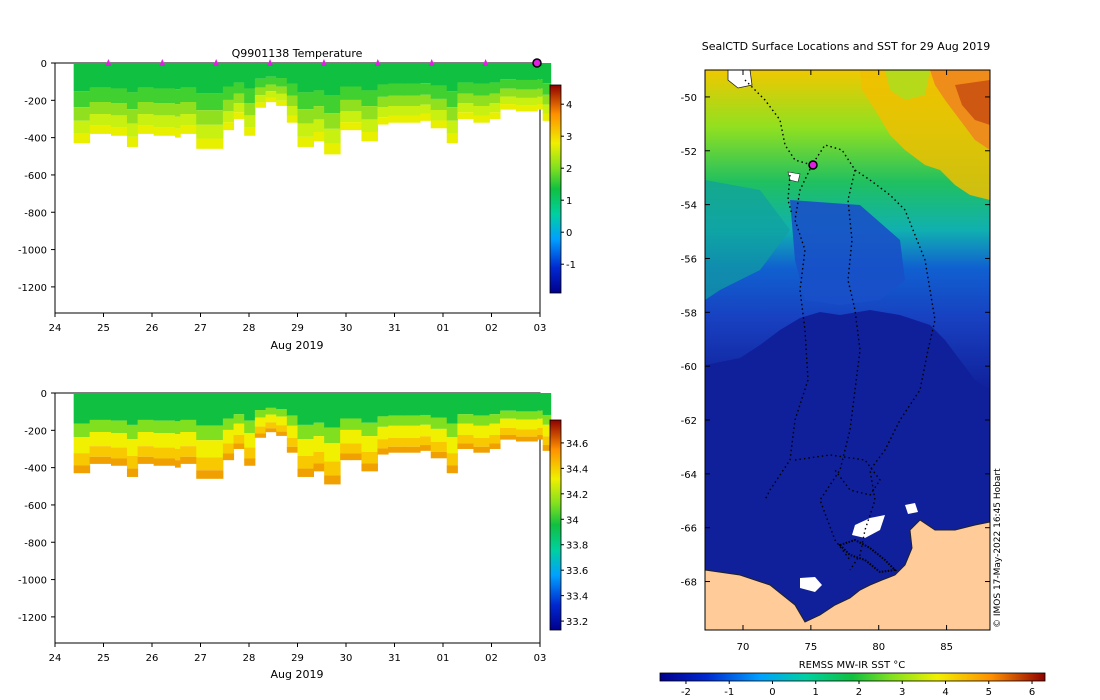 The width and height of the screenshot is (1100, 700). Describe the element at coordinates (689, 583) in the screenshot. I see `map-y-tick-label: -68` at that location.